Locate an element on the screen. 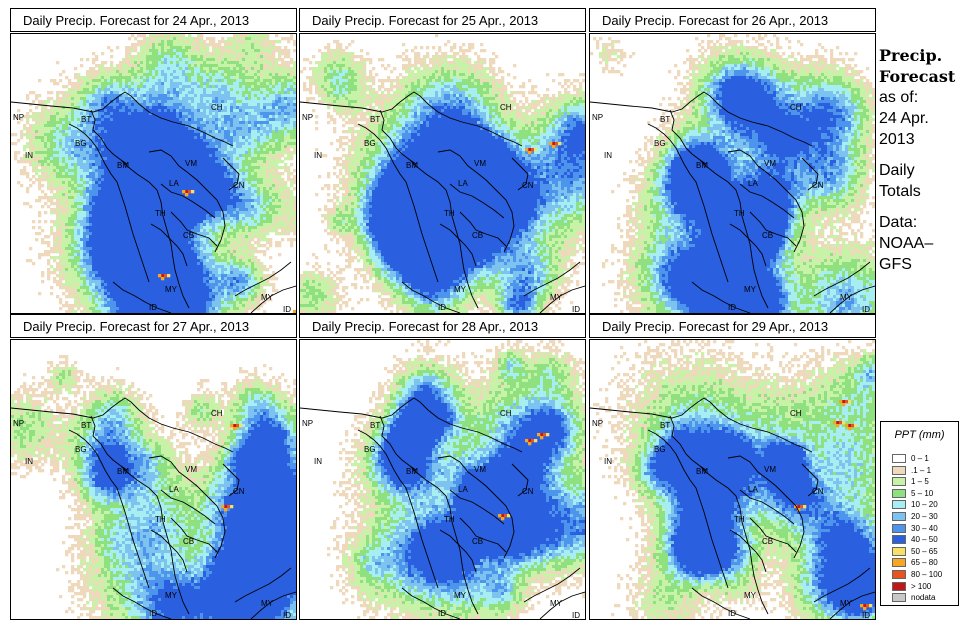 Image resolution: width=965 pixels, height=633 pixels. data-source-1: NOAA– is located at coordinates (922, 243).